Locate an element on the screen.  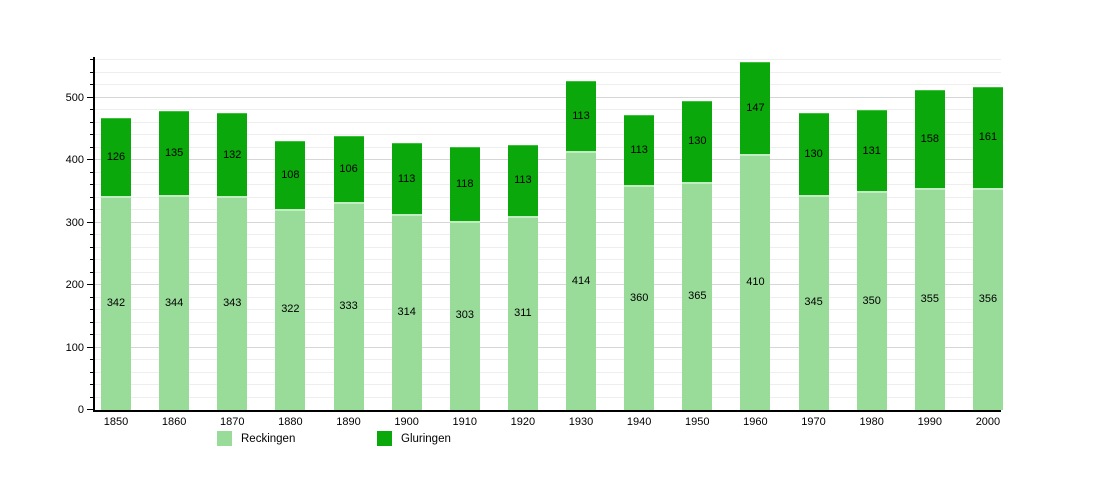
bar-value-label-reckingen: 322 is located at coordinates (290, 309).